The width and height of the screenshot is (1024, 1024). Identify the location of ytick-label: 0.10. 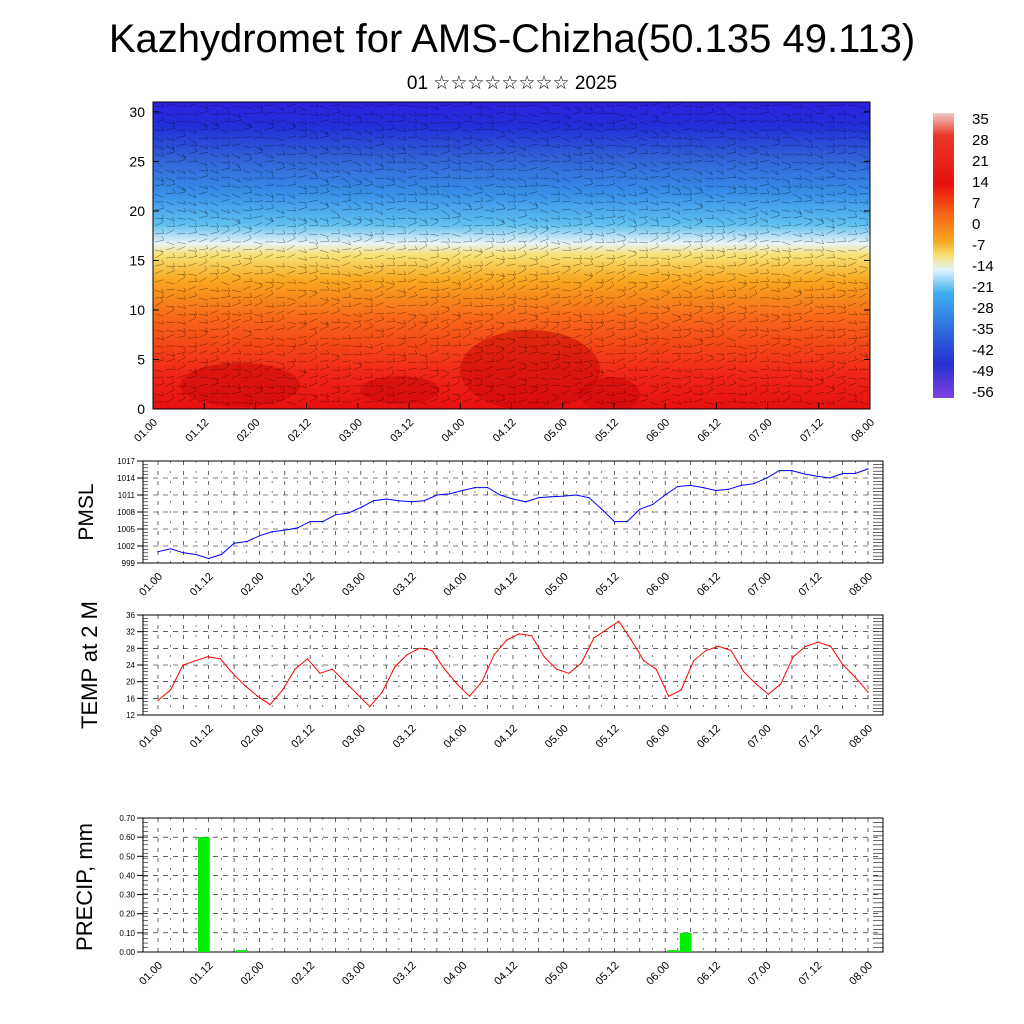
(127, 933).